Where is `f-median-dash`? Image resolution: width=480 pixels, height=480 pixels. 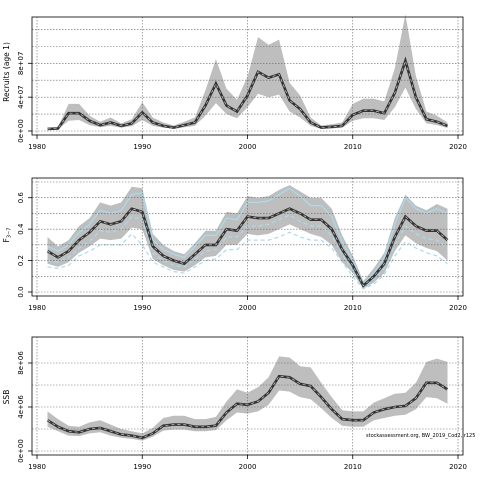
f-median-dash is located at coordinates (247, 247).